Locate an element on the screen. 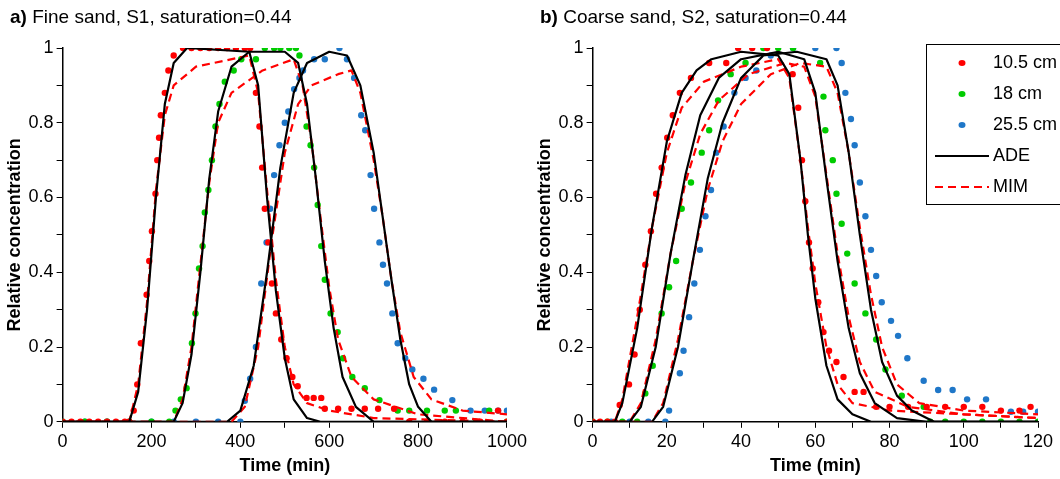 Image resolution: width=1060 pixels, height=479 pixels. chart-title: b) Coarse sand, S2, saturation=0.44 is located at coordinates (693, 17).